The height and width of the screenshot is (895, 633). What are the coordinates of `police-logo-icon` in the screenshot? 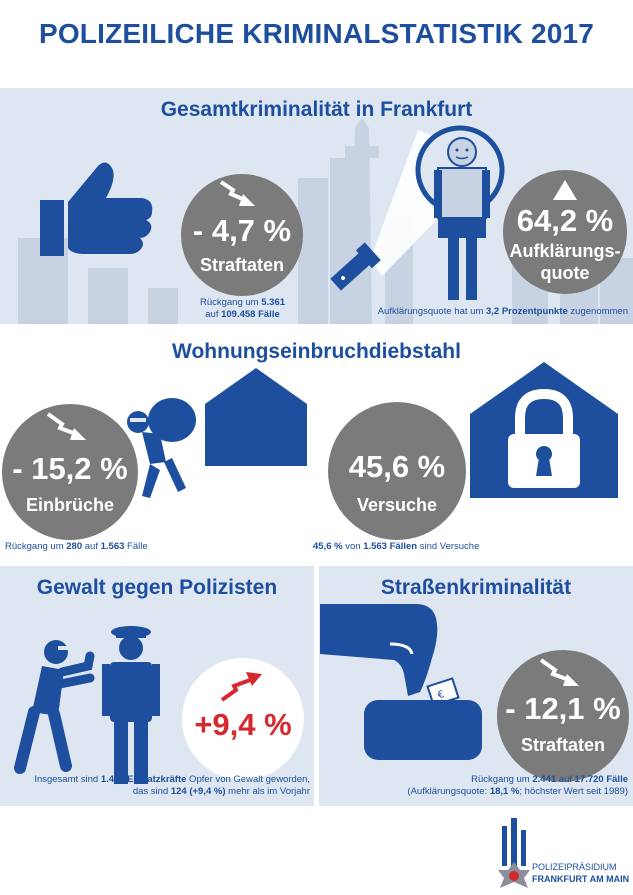 It's located at (514, 853).